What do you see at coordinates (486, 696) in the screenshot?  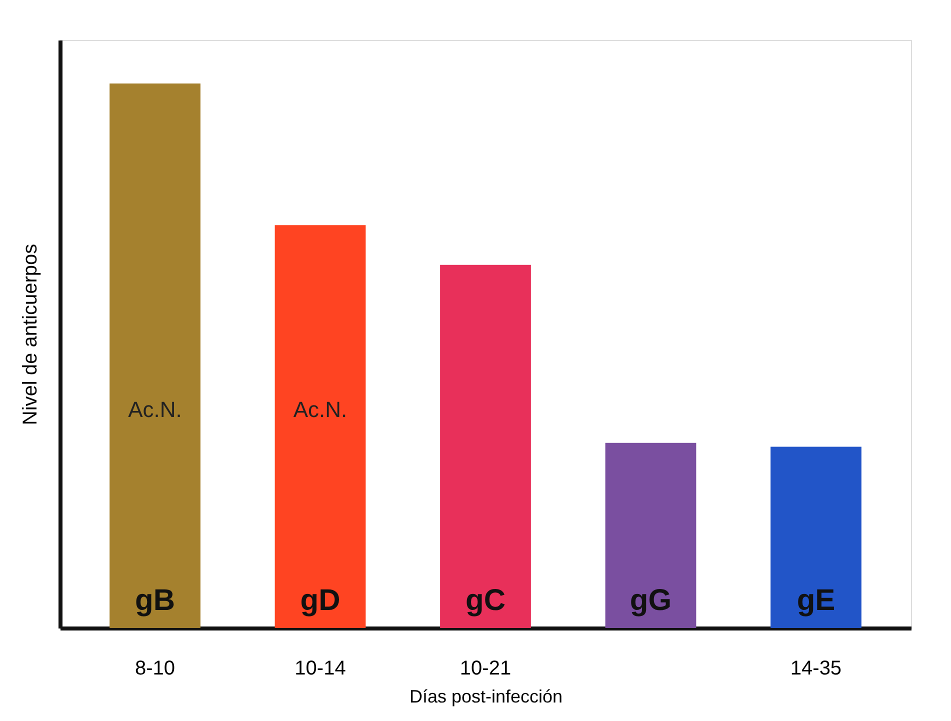 I see `x-axis-title: Días post-infección` at bounding box center [486, 696].